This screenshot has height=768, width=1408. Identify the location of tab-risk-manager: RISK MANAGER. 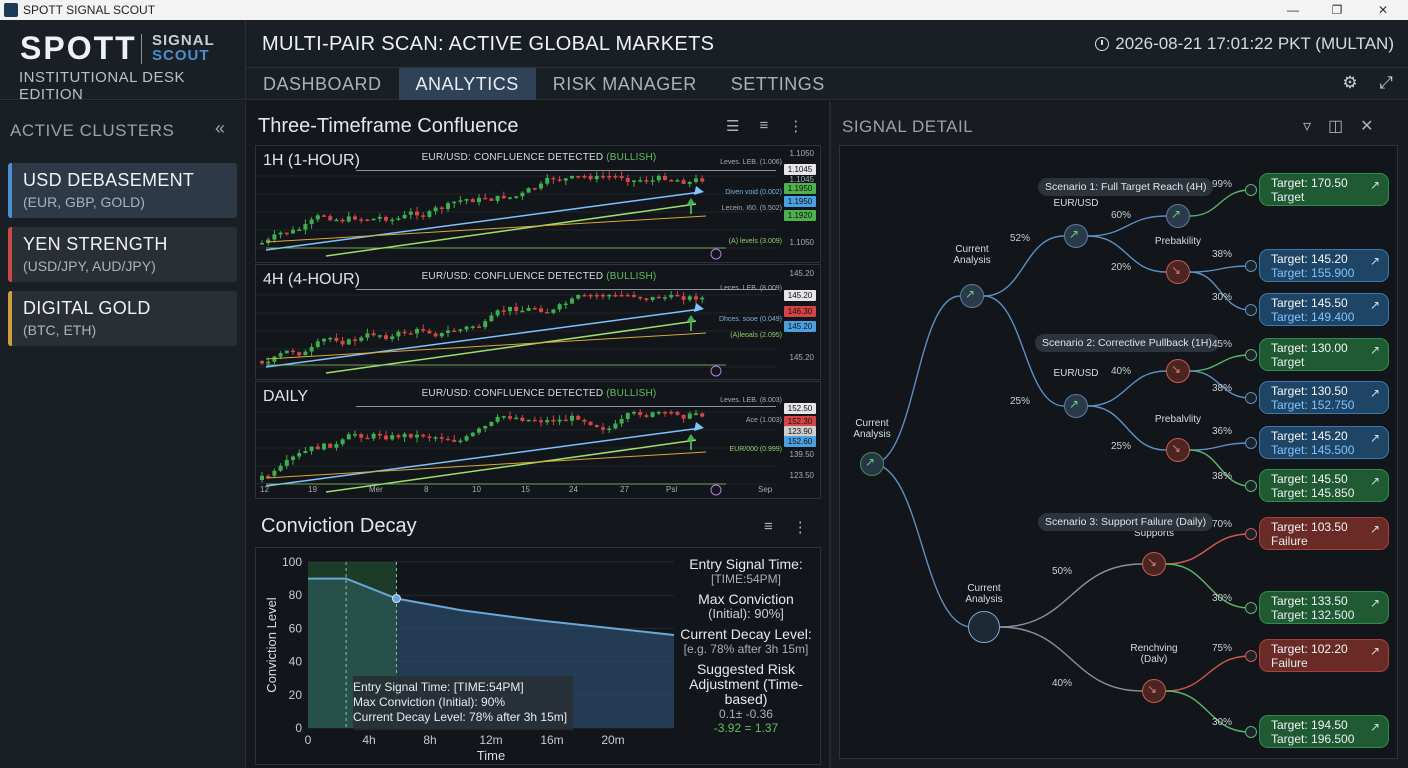
(624, 84).